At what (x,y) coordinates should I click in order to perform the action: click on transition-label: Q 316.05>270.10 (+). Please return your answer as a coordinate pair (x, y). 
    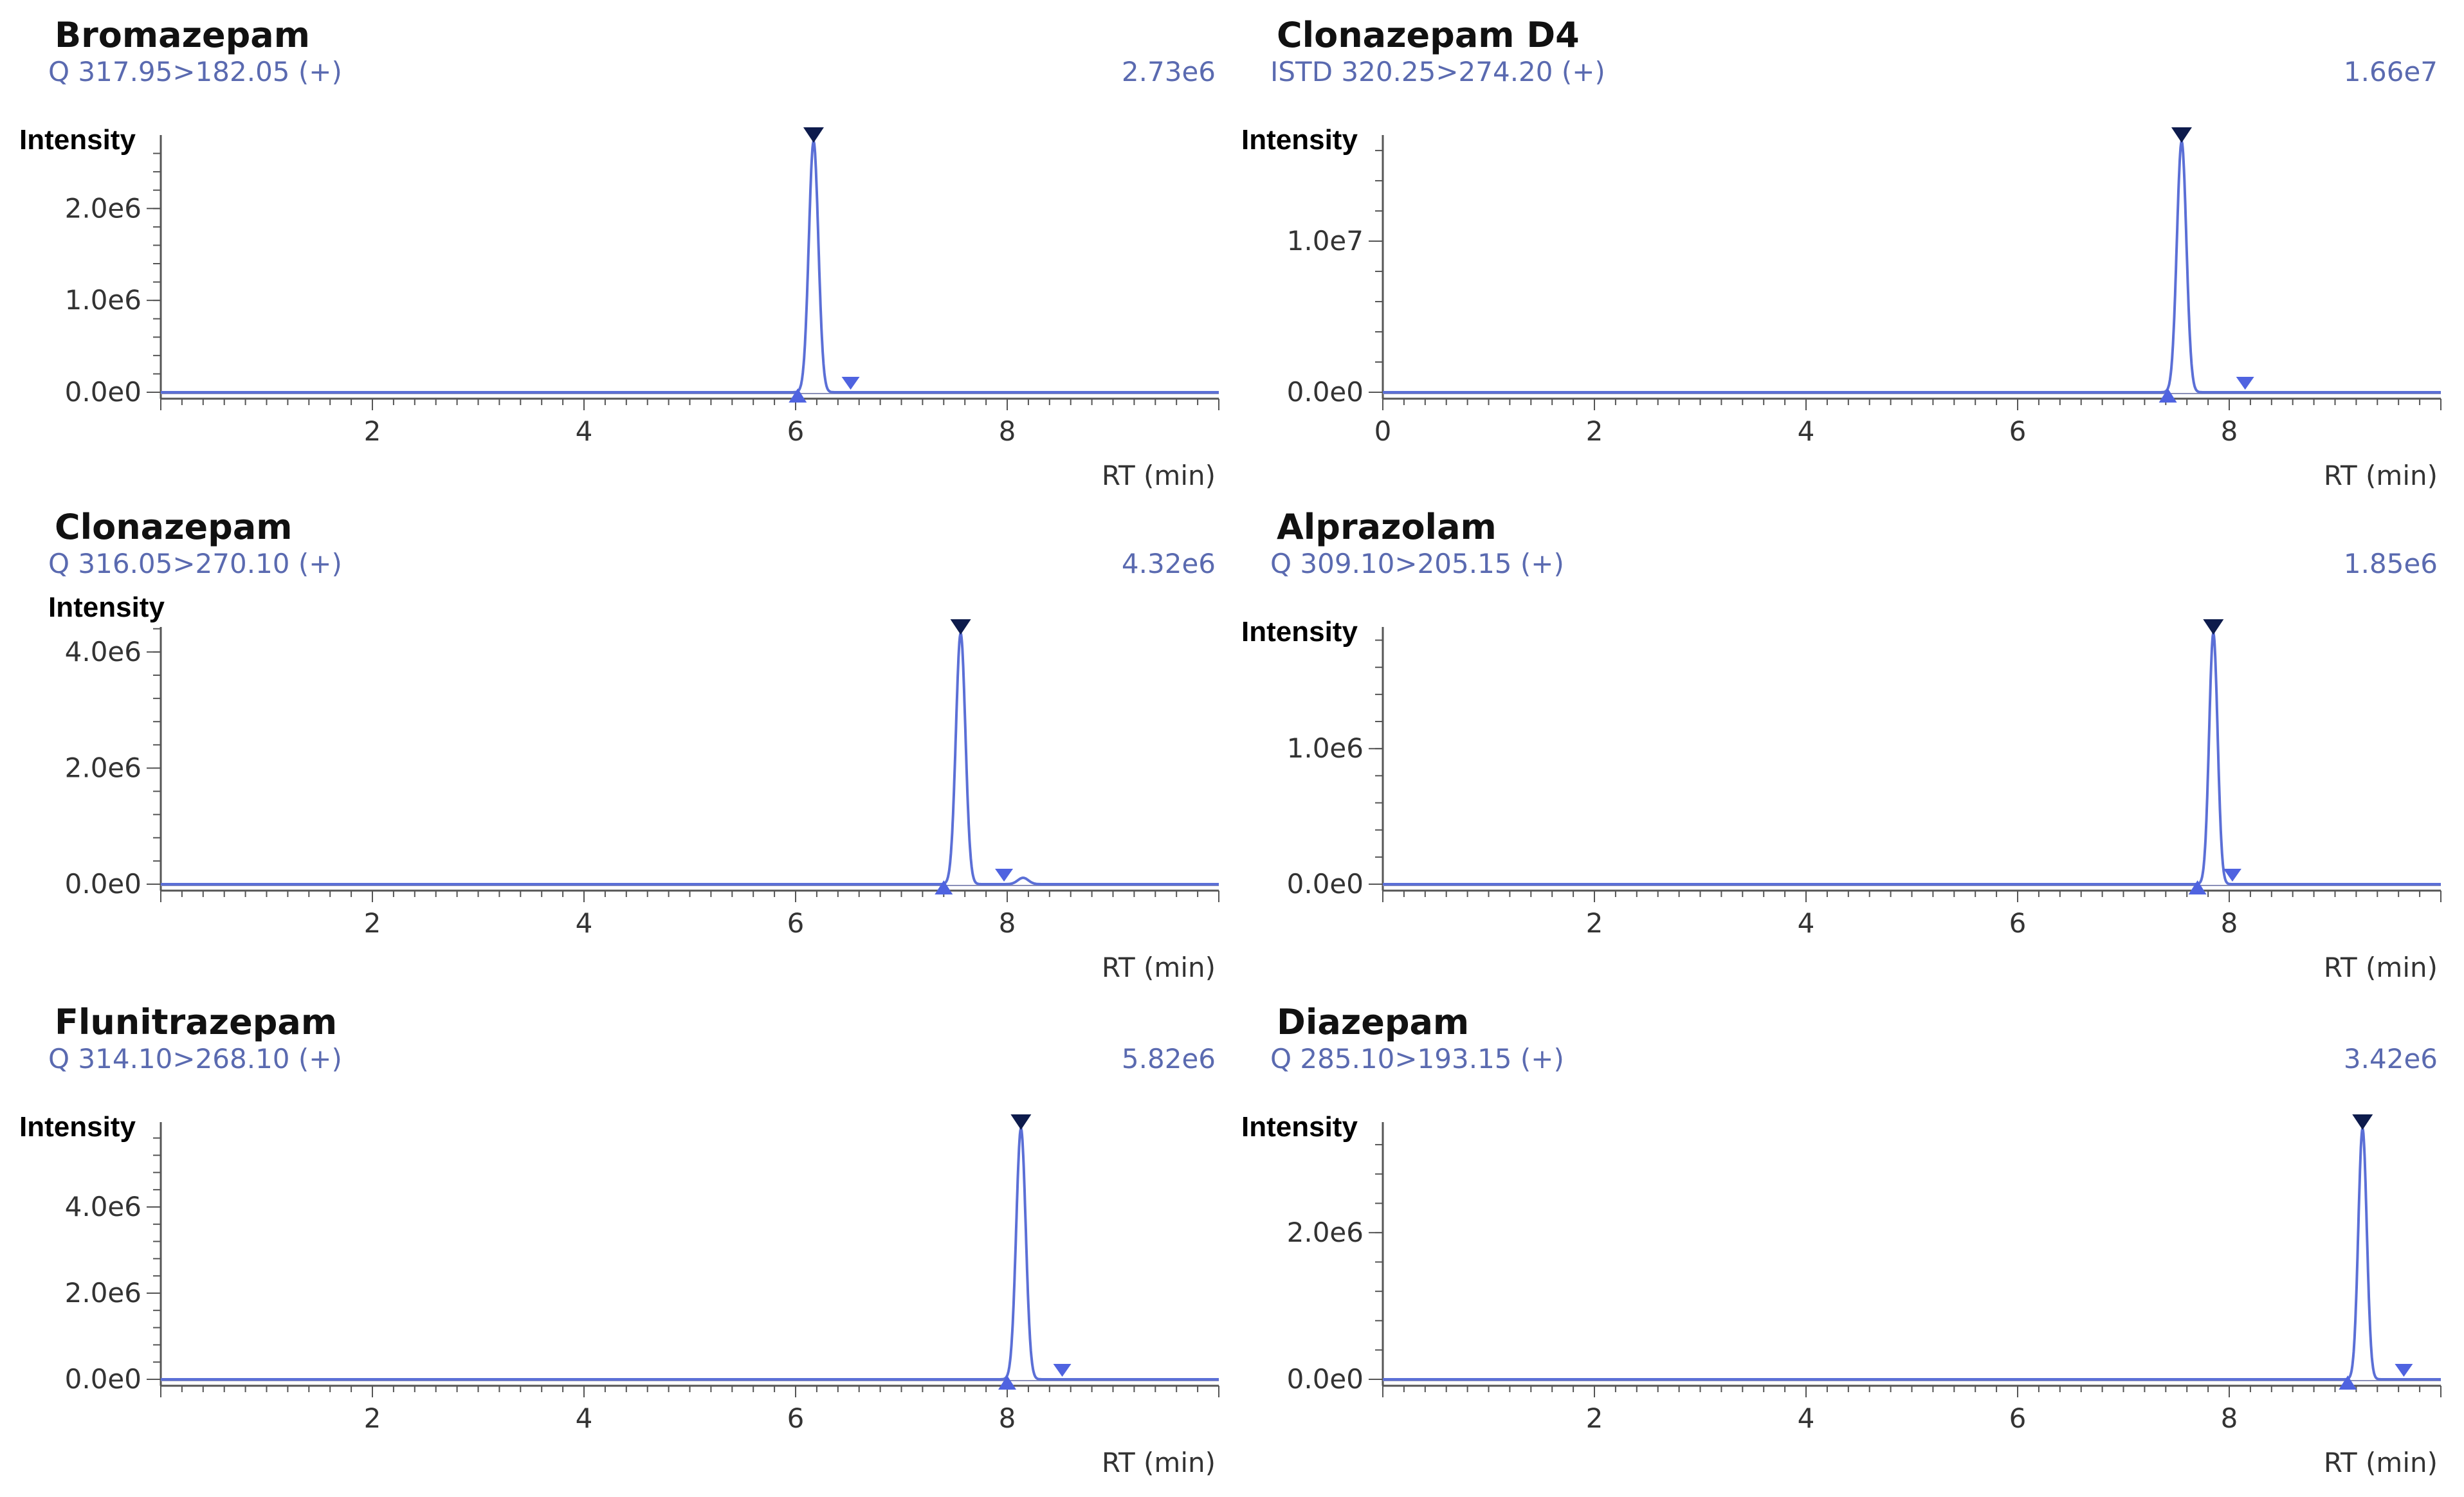
    Looking at the image, I should click on (195, 563).